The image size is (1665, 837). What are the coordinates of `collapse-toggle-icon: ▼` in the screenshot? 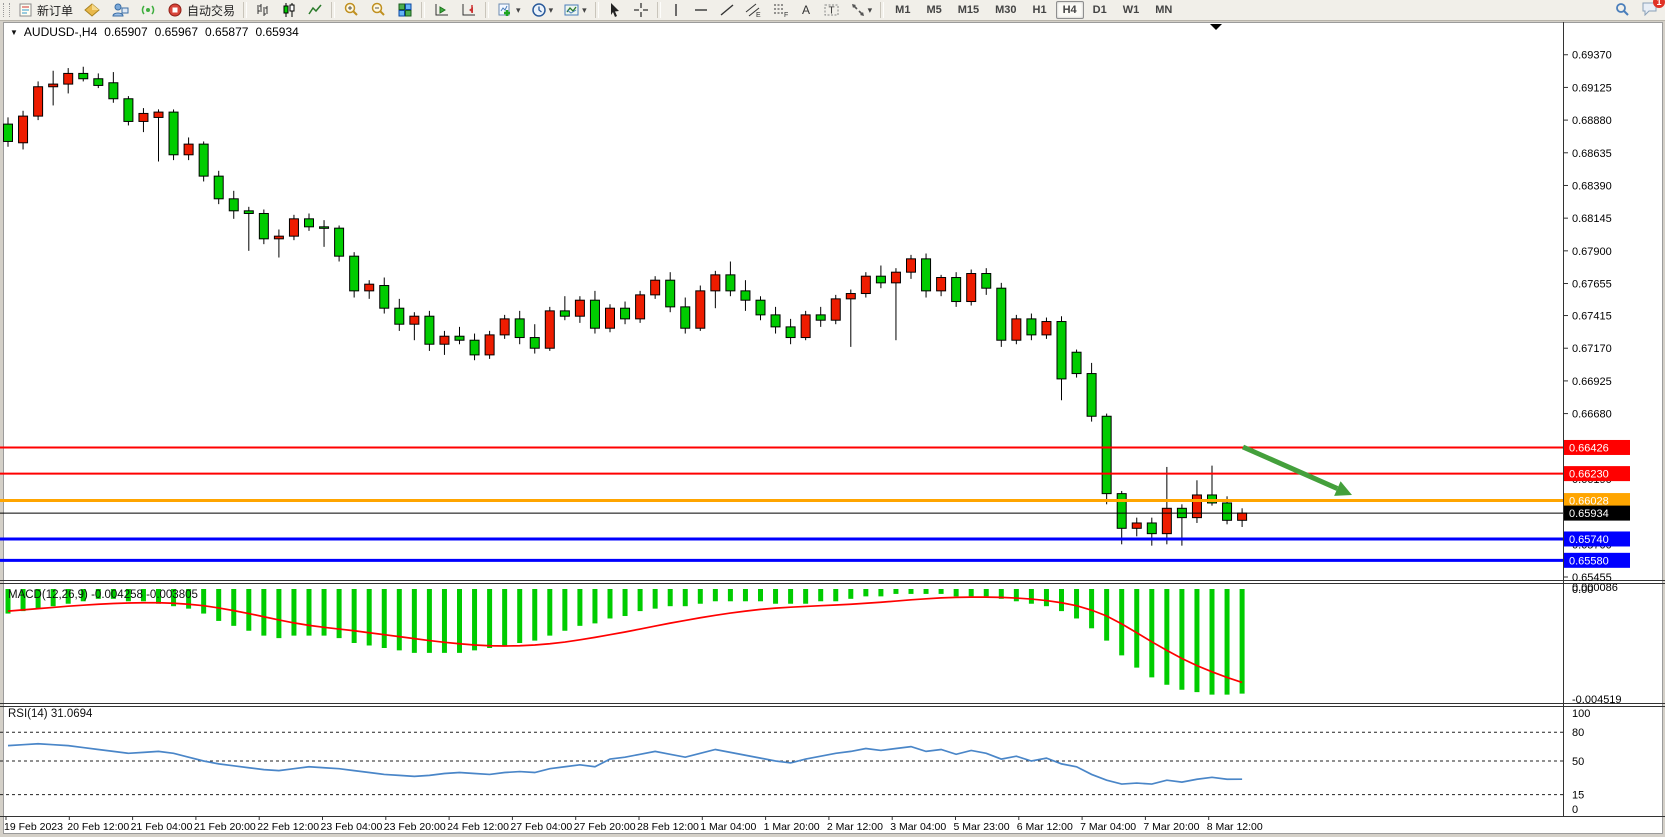 It's located at (14, 32).